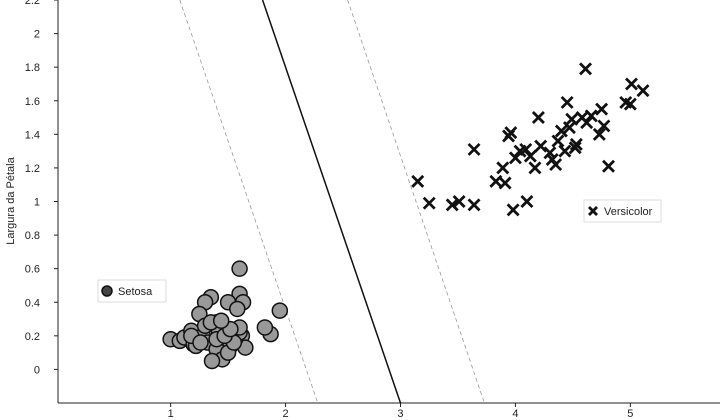 The width and height of the screenshot is (720, 420). Describe the element at coordinates (286, 414) in the screenshot. I see `x-tick-label: 2` at that location.